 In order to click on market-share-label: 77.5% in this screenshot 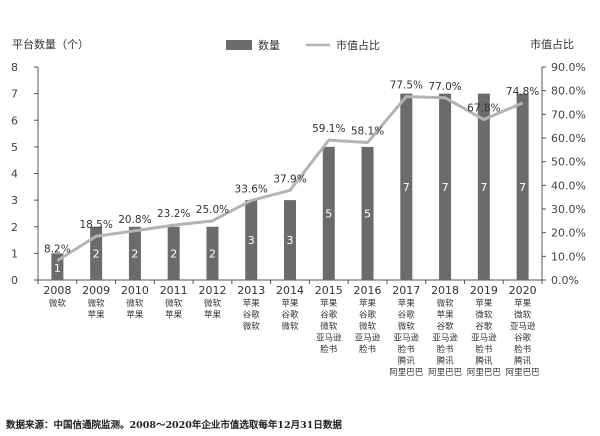, I will do `click(406, 86)`.